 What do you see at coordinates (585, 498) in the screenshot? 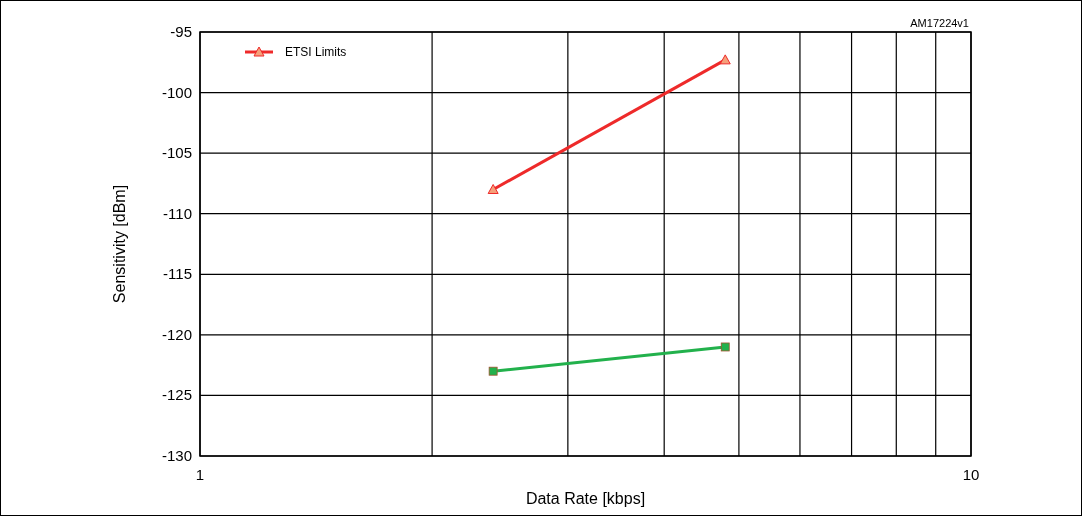
I see `x-axis-title: Data Rate [kbps]` at bounding box center [585, 498].